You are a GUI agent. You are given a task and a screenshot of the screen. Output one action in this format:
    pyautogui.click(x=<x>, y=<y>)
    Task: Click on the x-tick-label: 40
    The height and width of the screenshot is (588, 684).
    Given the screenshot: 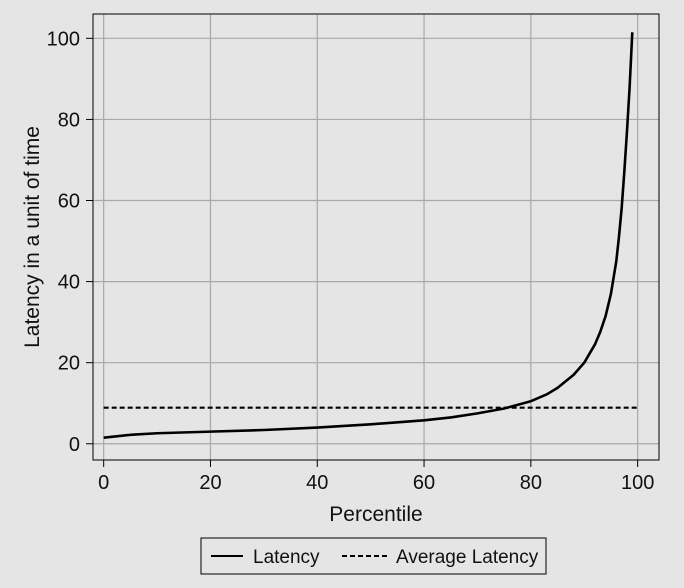 What is the action you would take?
    pyautogui.click(x=317, y=483)
    